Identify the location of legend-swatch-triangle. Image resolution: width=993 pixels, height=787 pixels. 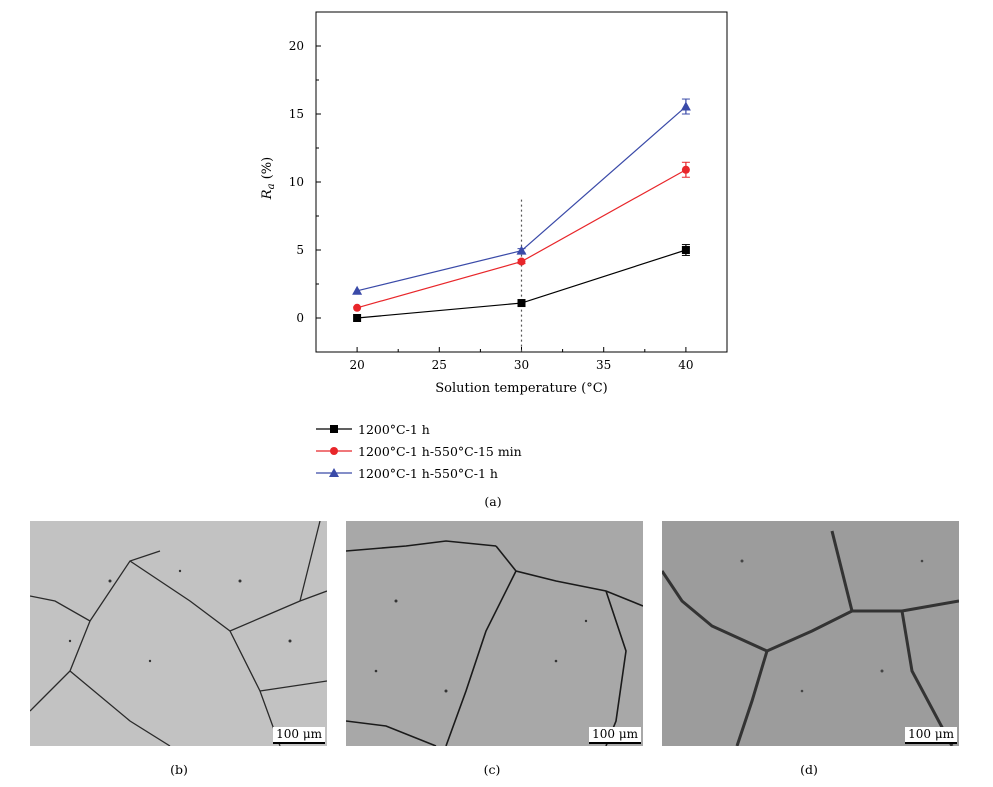
(334, 472).